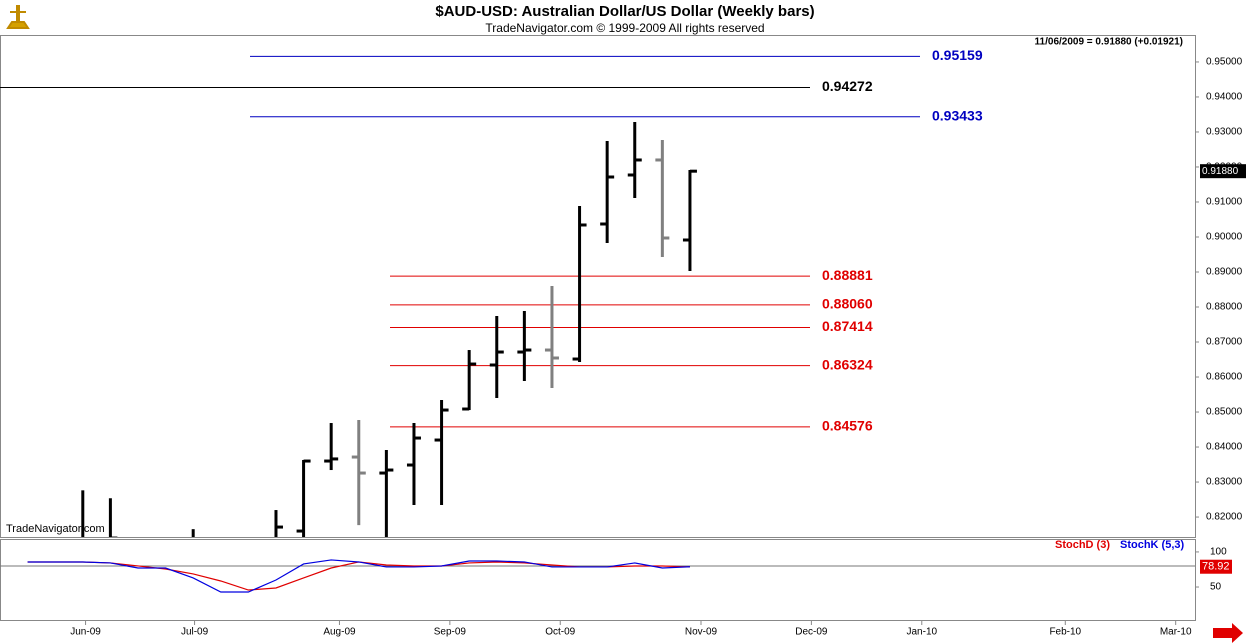 This screenshot has height=643, width=1250. What do you see at coordinates (701, 632) in the screenshot?
I see `x-tick-label: Nov-09` at bounding box center [701, 632].